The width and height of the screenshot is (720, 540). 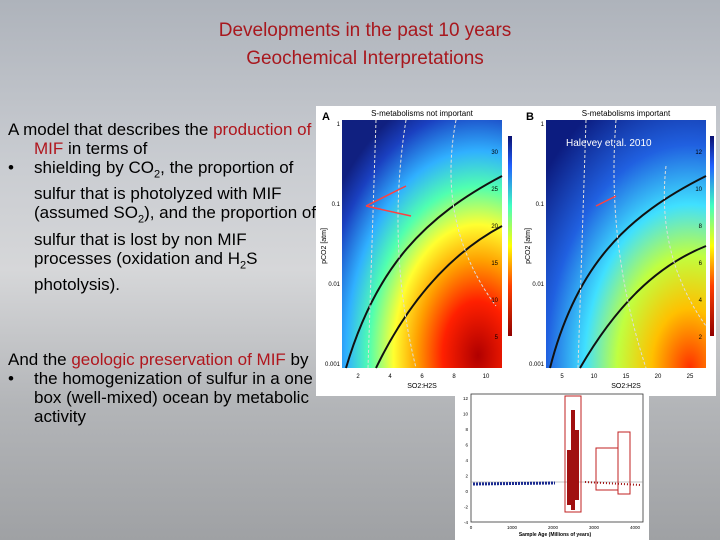 What do you see at coordinates (557, 458) in the screenshot?
I see `inset-frame` at bounding box center [557, 458].